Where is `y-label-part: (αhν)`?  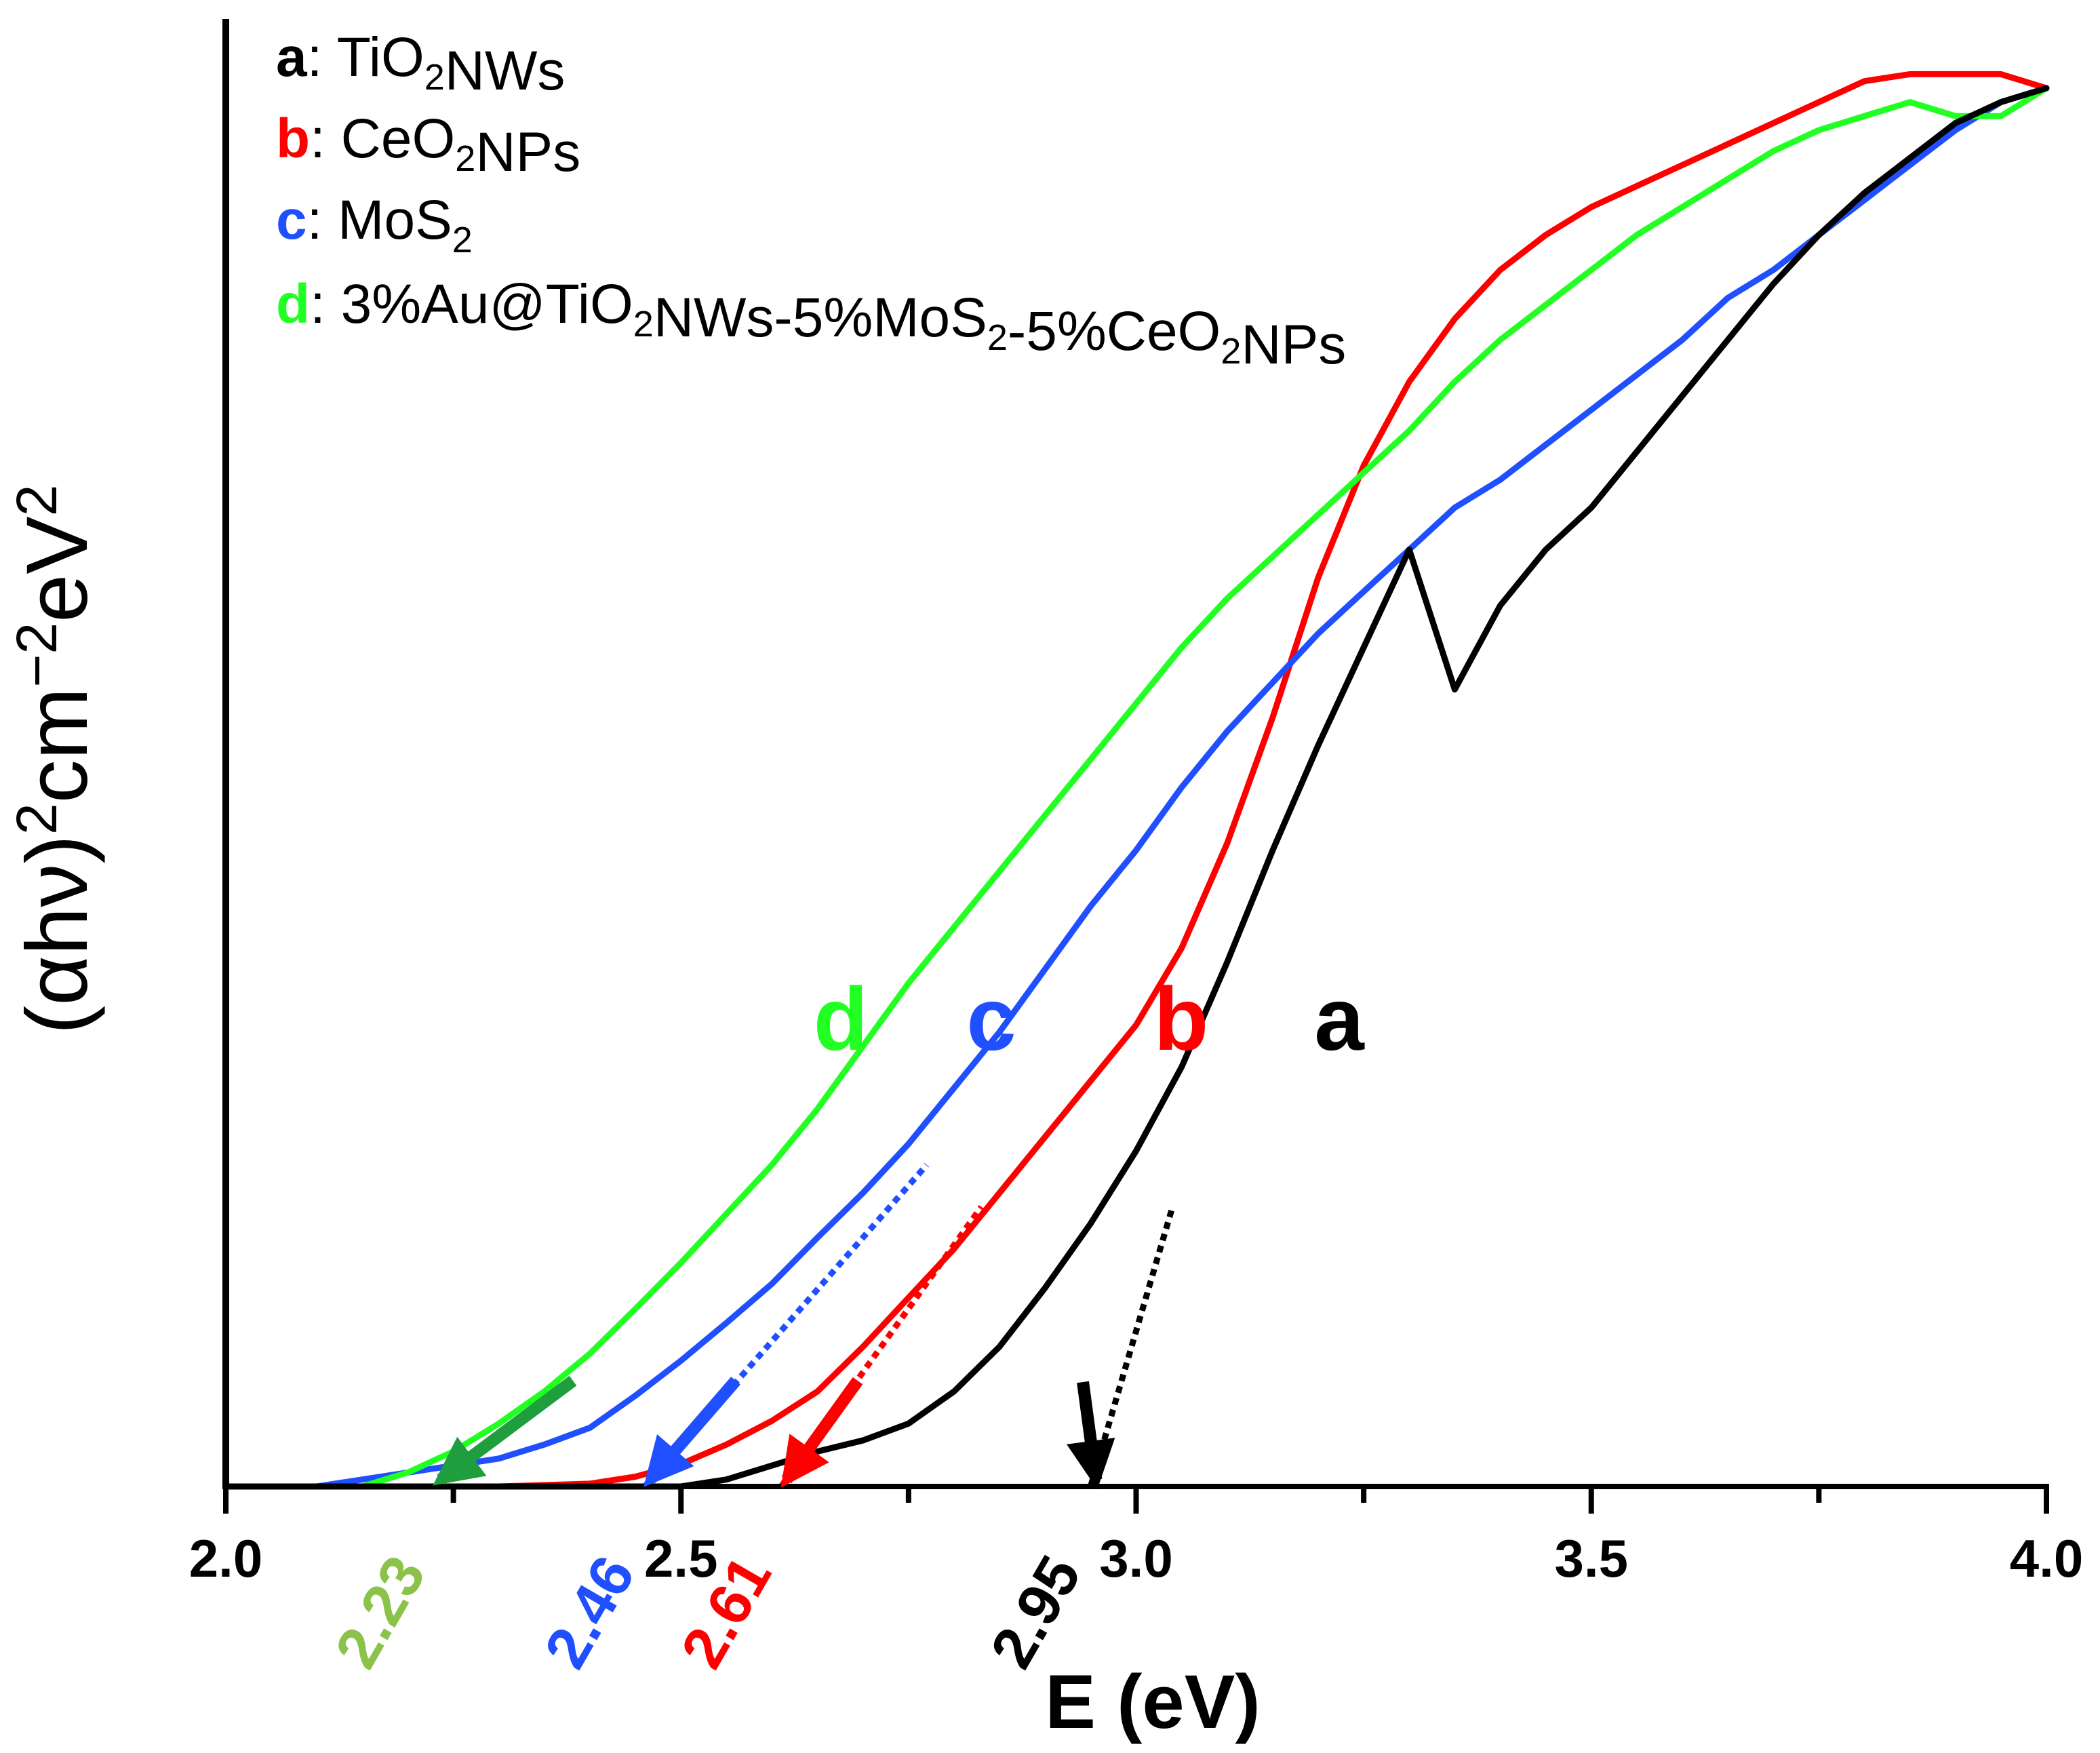 y-label-part: (αhν) is located at coordinates (58, 934).